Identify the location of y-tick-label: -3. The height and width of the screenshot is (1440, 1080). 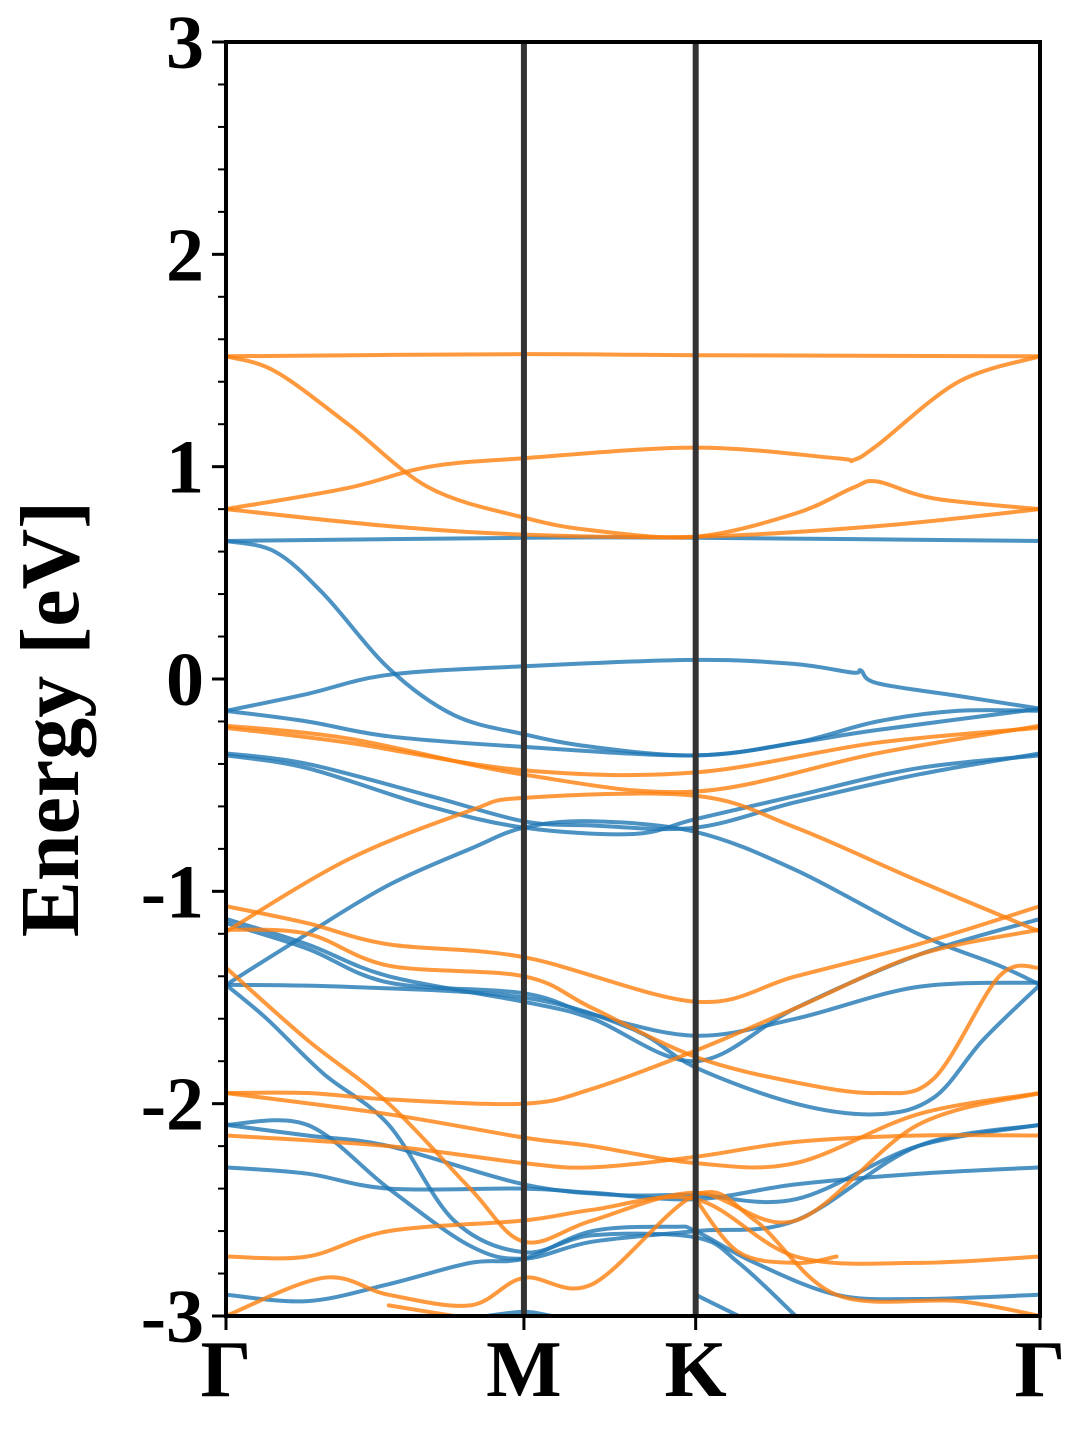
(172, 1317).